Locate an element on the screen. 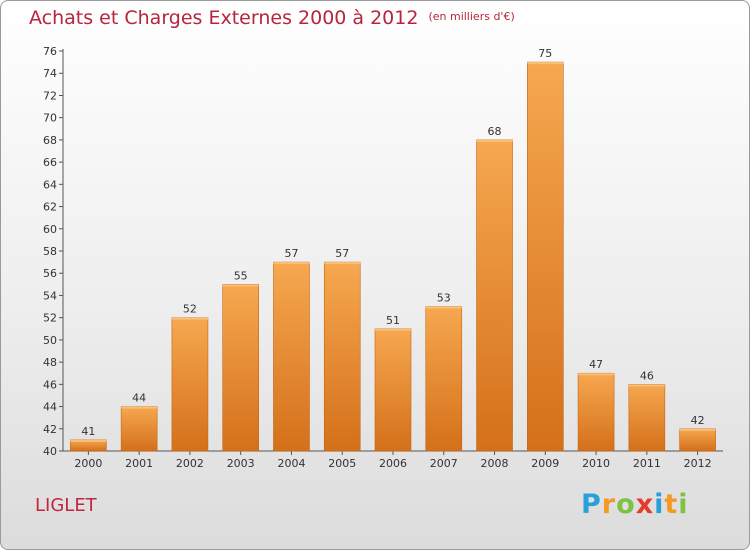 The image size is (750, 550). data-label-2003: 55 is located at coordinates (241, 275).